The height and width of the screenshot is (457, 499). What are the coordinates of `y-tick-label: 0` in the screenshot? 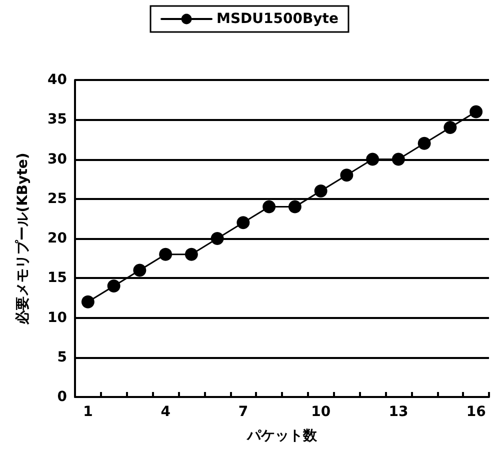 It's located at (62, 397).